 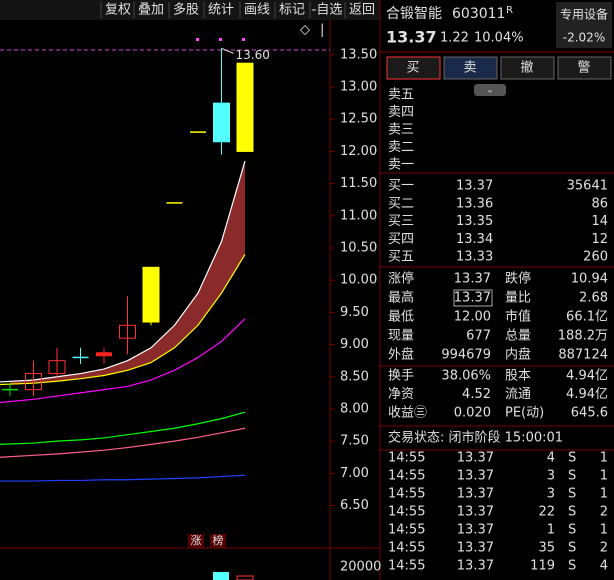 I want to click on buy-volume: 86, so click(x=599, y=203).